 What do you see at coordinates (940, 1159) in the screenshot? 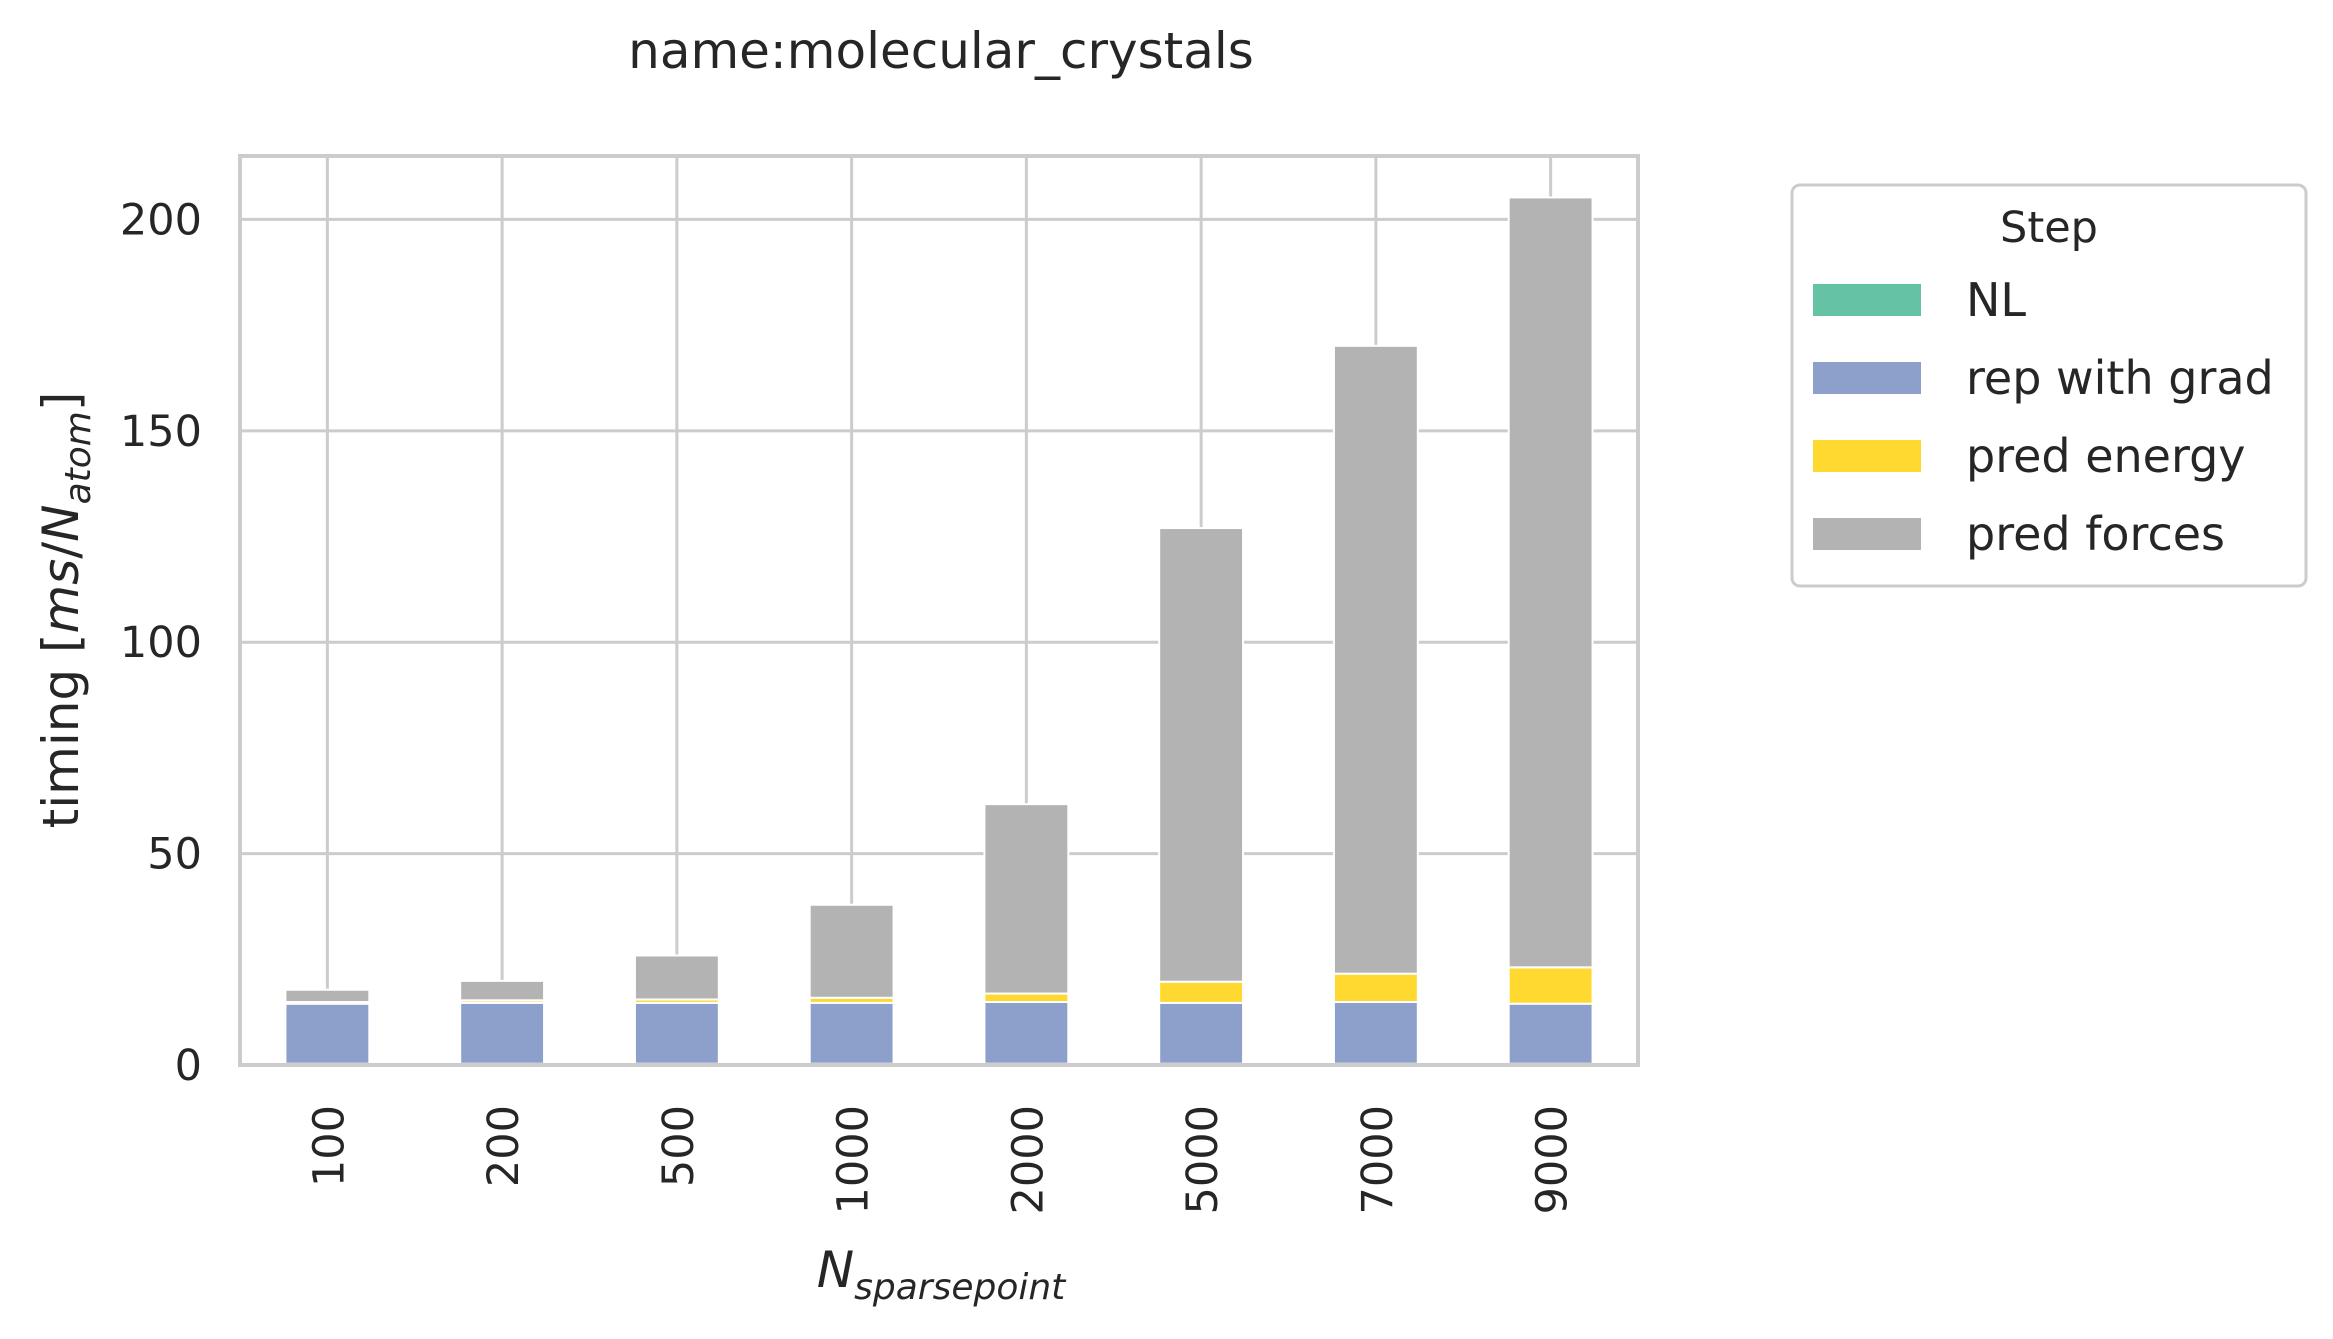
I see `x-ticks: 100 200 500 1000 2000 5000 7000 9000` at bounding box center [940, 1159].